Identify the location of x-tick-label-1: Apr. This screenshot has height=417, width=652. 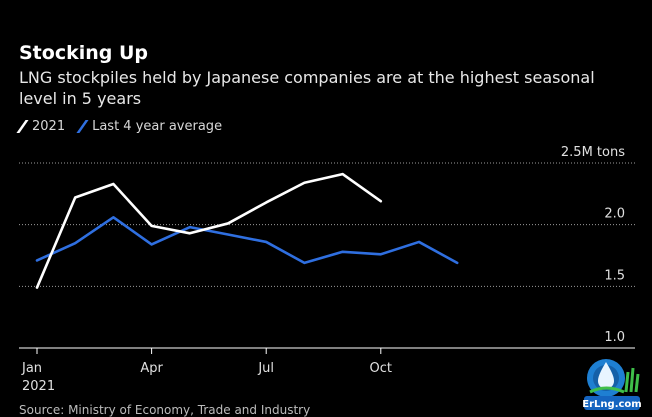
(151, 368).